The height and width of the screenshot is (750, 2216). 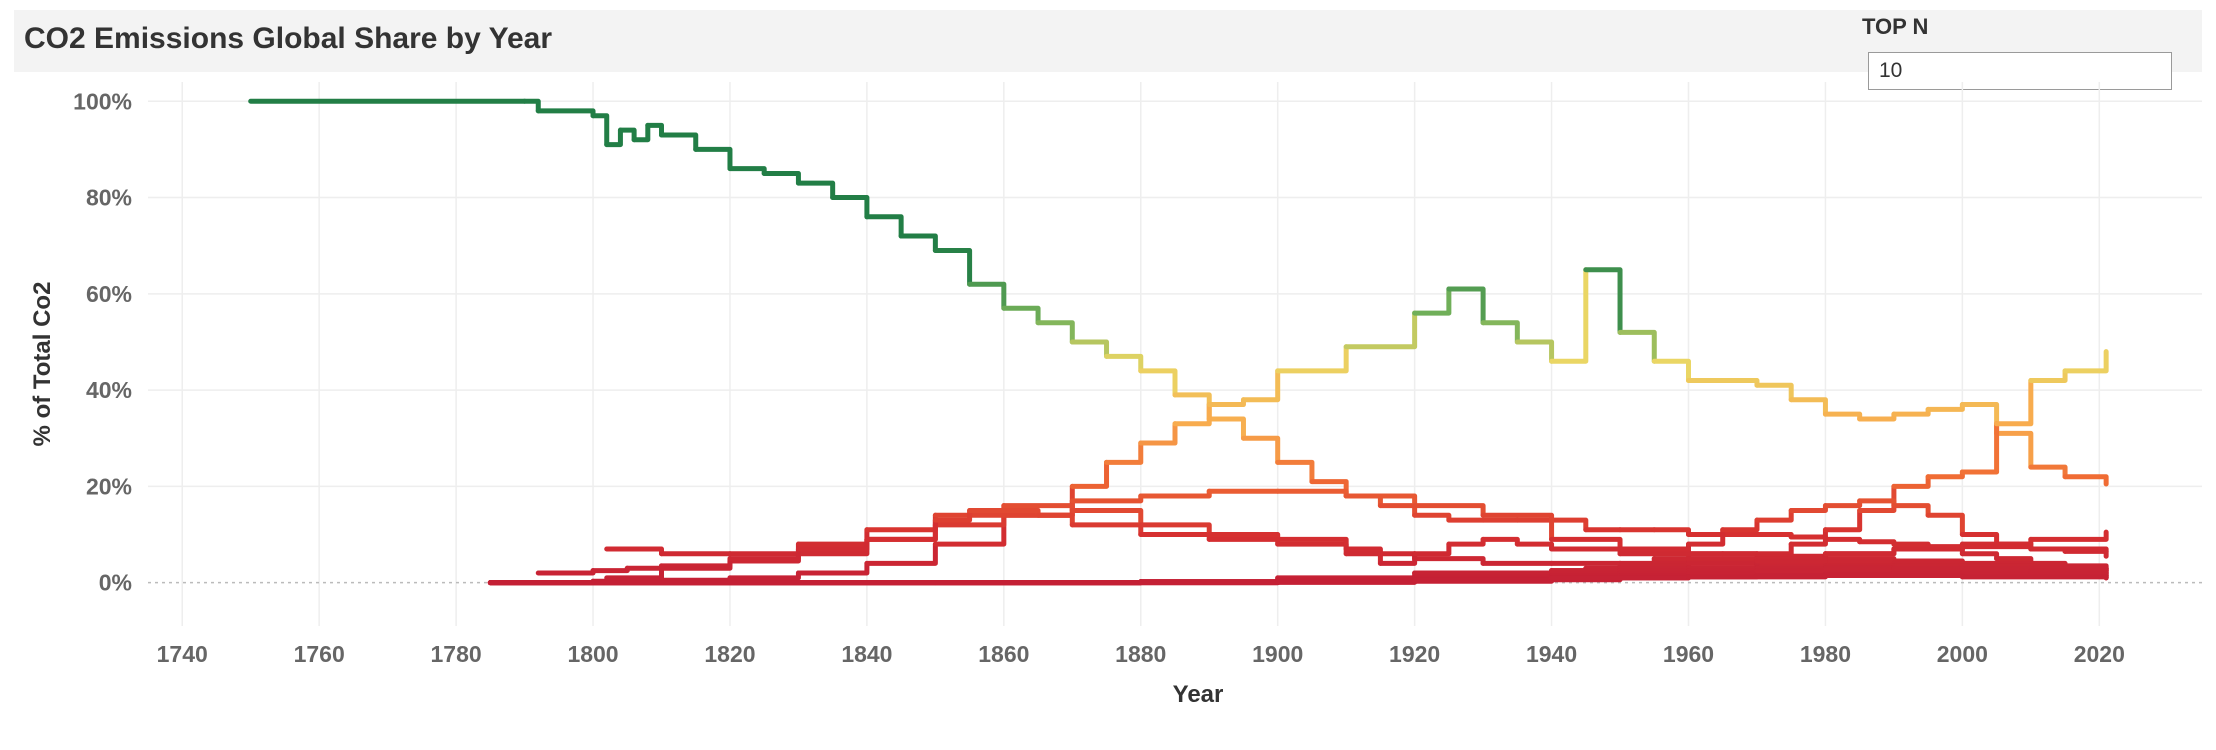 What do you see at coordinates (102, 101) in the screenshot?
I see `y-tick-label: 100%` at bounding box center [102, 101].